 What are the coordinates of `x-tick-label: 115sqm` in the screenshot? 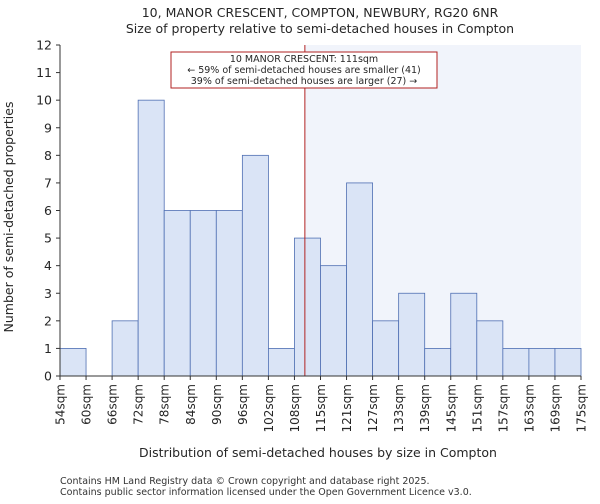 It's located at (321, 408).